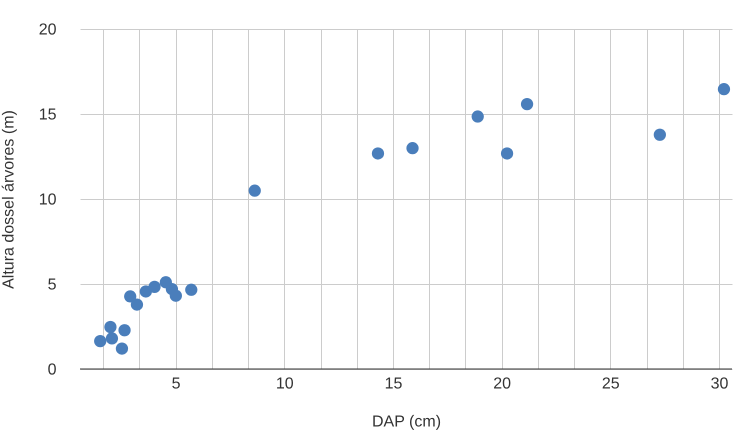 The height and width of the screenshot is (445, 756). I want to click on x-tick-label: 5, so click(176, 384).